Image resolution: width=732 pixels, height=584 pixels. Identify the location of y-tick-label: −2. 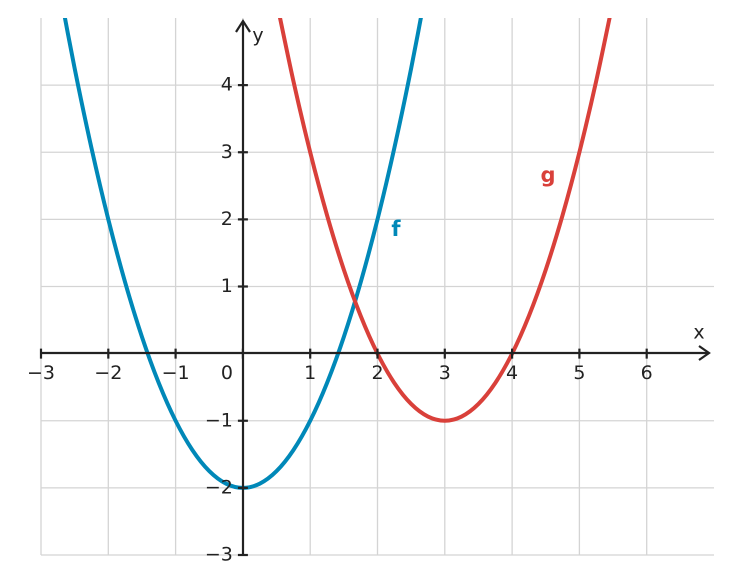
(219, 487).